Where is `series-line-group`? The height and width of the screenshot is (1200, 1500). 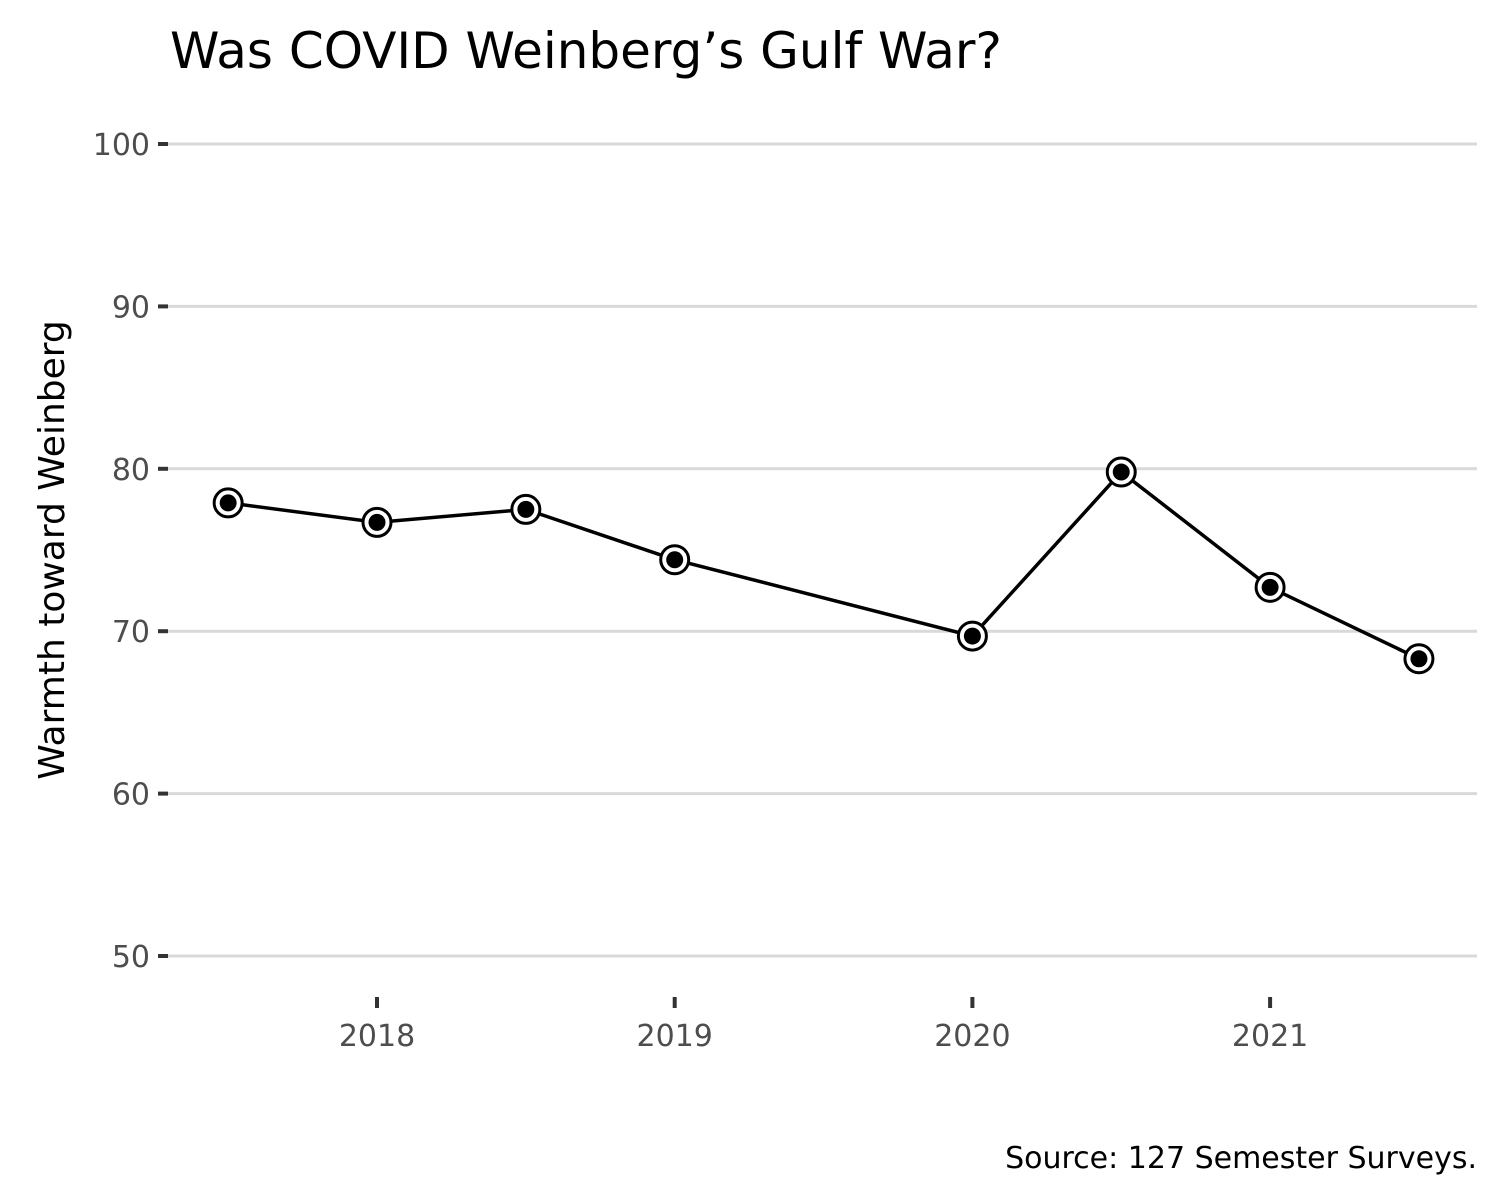 series-line-group is located at coordinates (823, 565).